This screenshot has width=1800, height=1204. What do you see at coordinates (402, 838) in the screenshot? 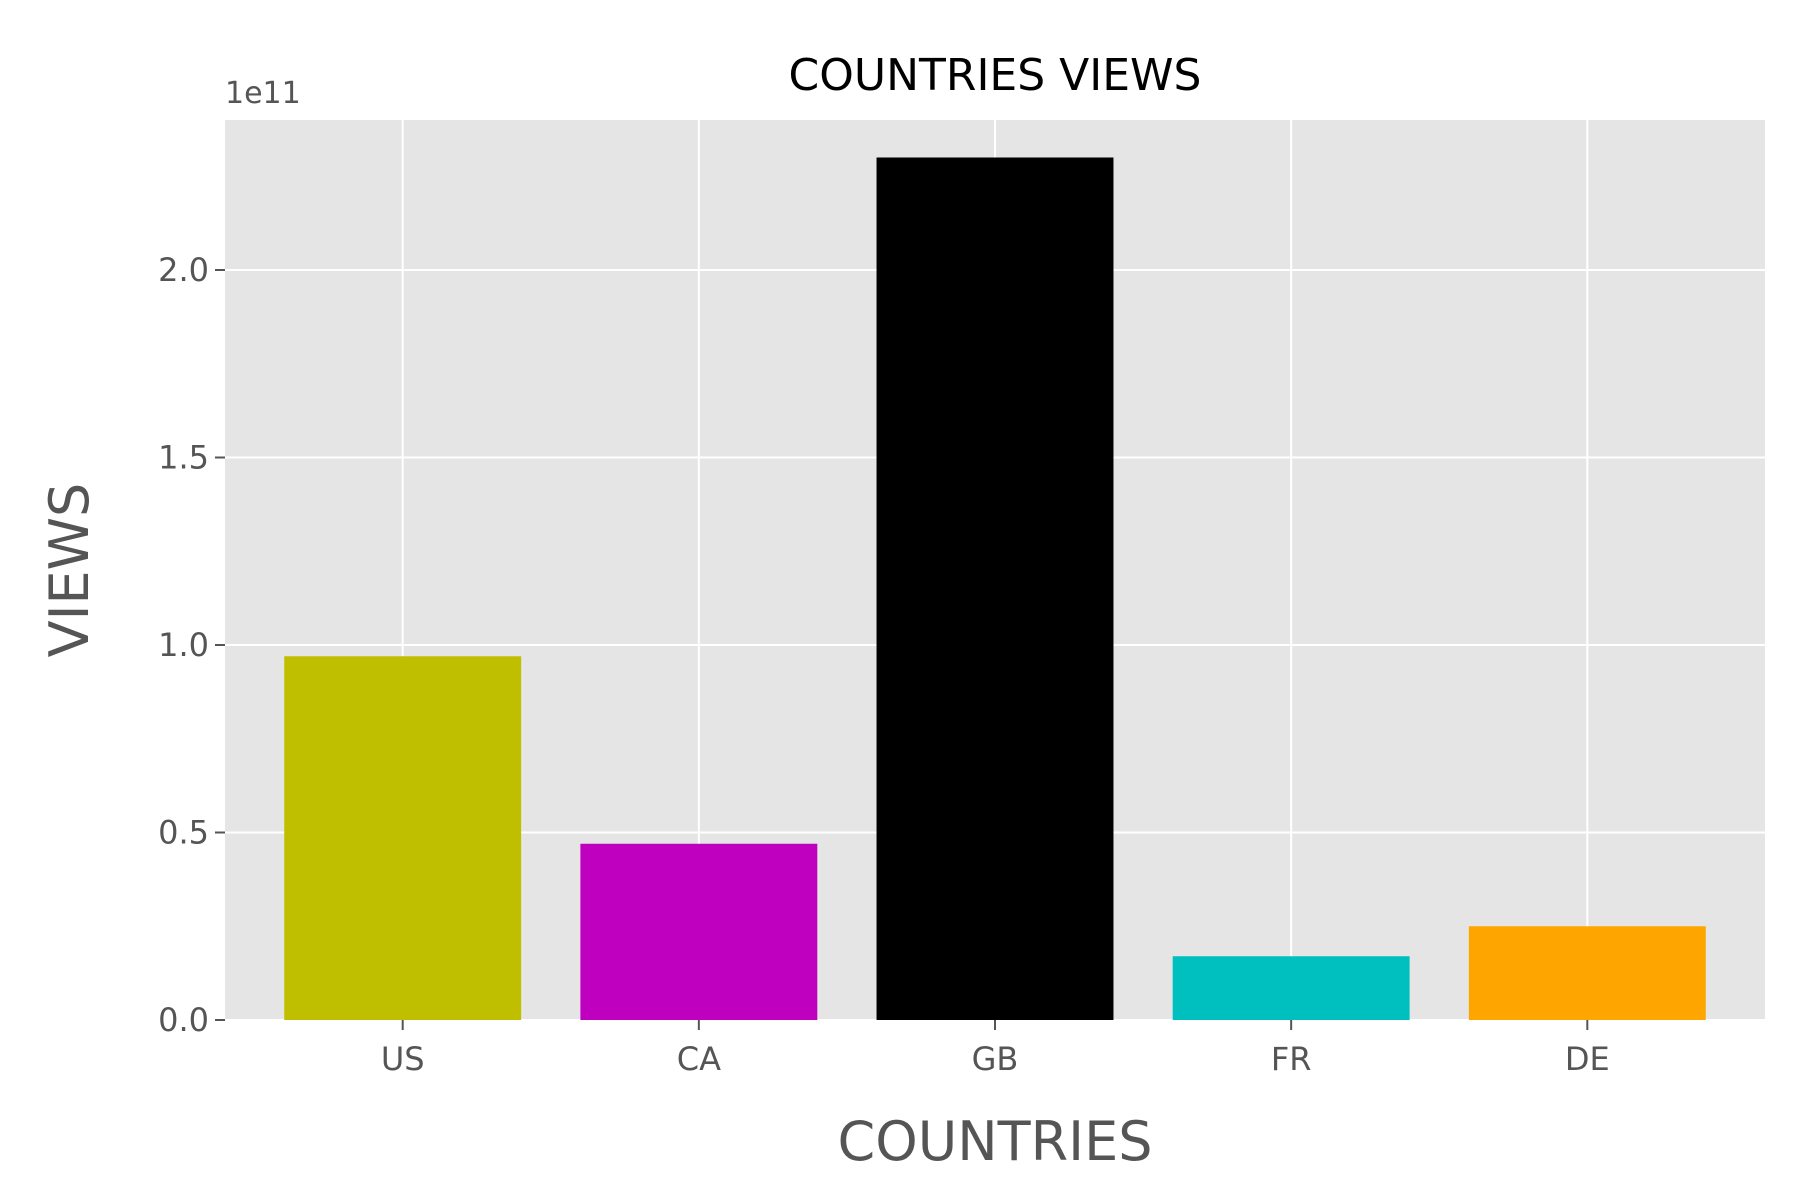
I see `bar-us` at bounding box center [402, 838].